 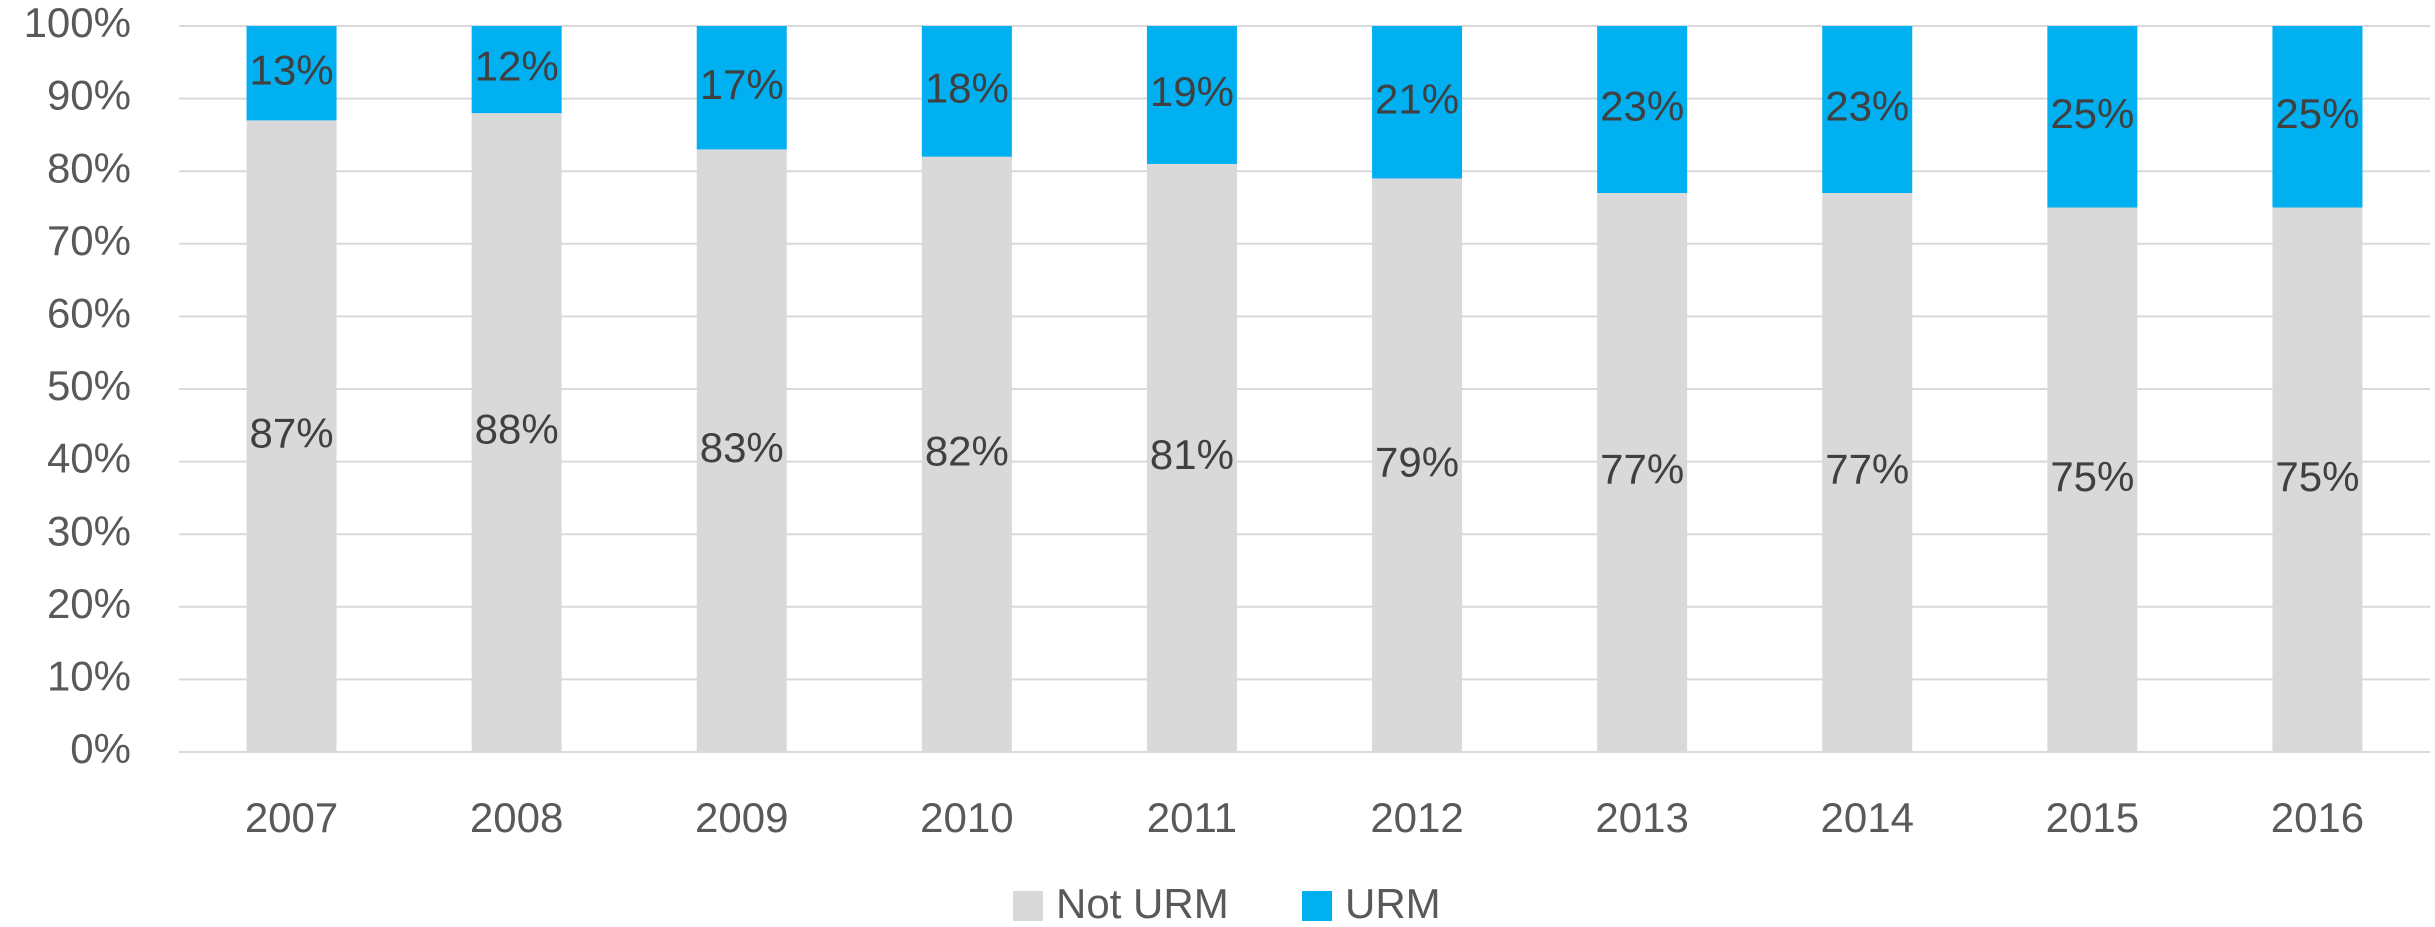 I want to click on y-tick-label: 80%, so click(x=89, y=167).